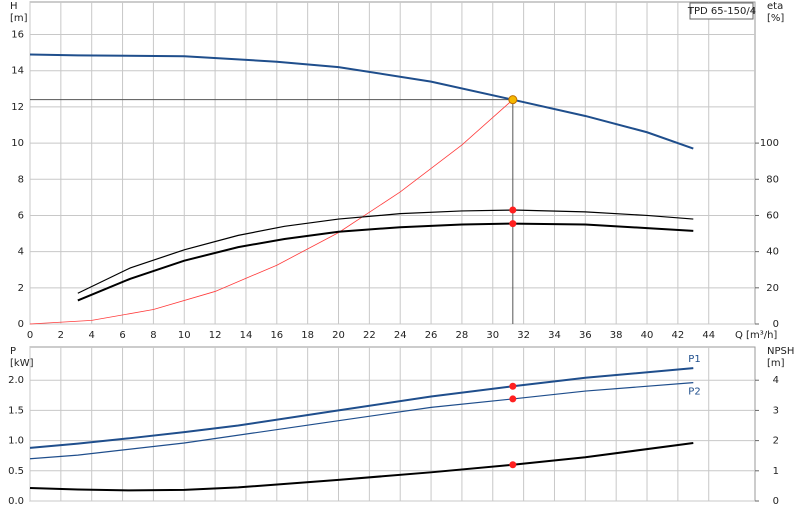  What do you see at coordinates (776, 363) in the screenshot?
I see `y2-axis-label: [m]` at bounding box center [776, 363].